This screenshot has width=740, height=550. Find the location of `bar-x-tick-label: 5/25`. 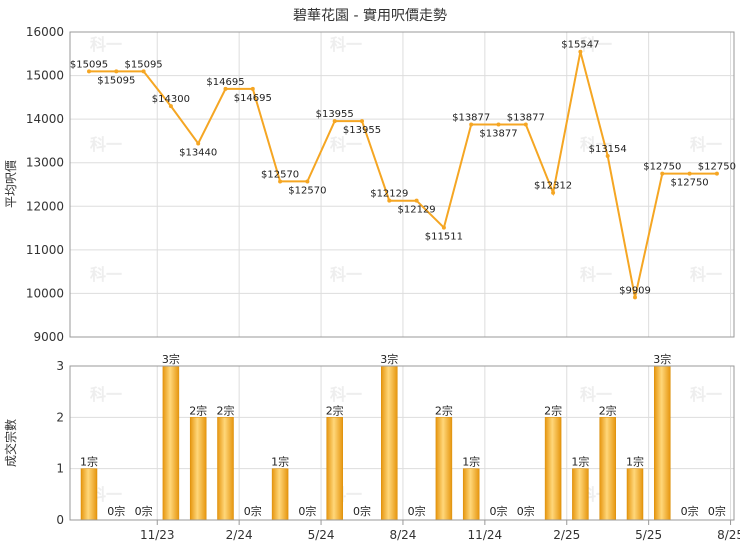

bar-x-tick-label: 5/25 is located at coordinates (648, 535).